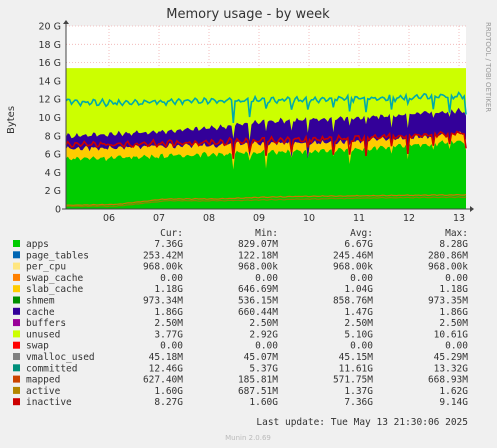  What do you see at coordinates (472, 209) in the screenshot?
I see `x-axis-arrow` at bounding box center [472, 209].